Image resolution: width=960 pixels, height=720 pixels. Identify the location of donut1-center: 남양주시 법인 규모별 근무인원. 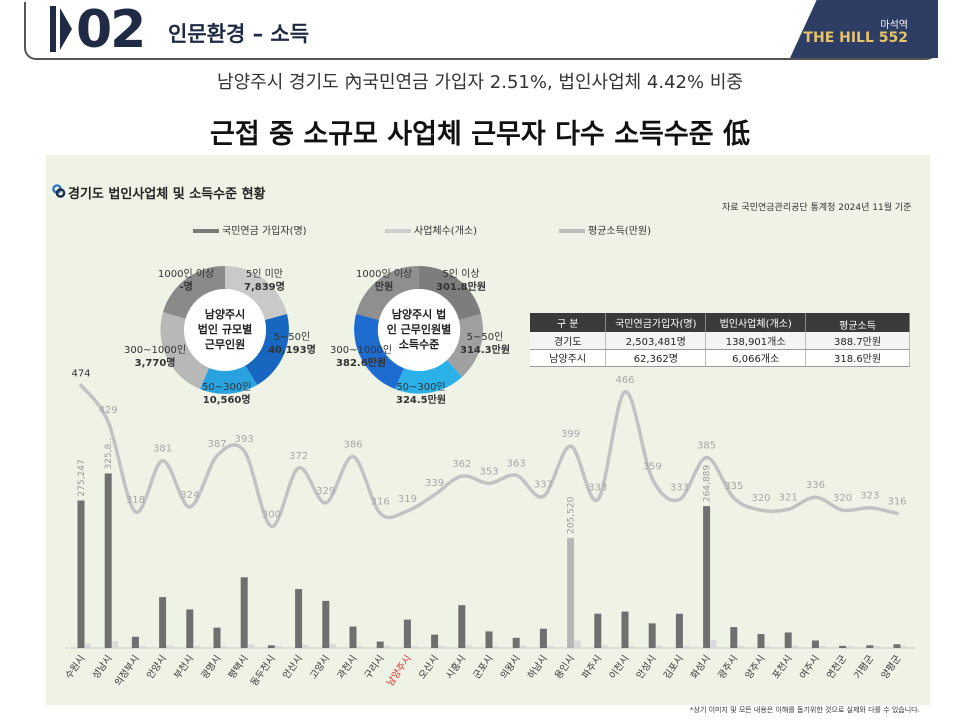
(225, 329).